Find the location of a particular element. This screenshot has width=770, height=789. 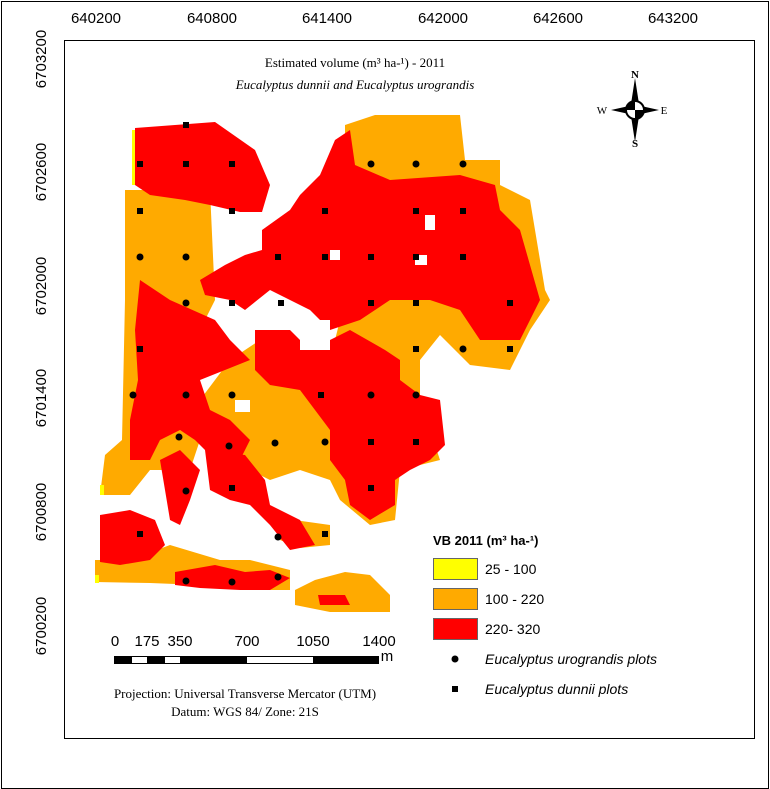

legend-swatch-high is located at coordinates (455, 629).